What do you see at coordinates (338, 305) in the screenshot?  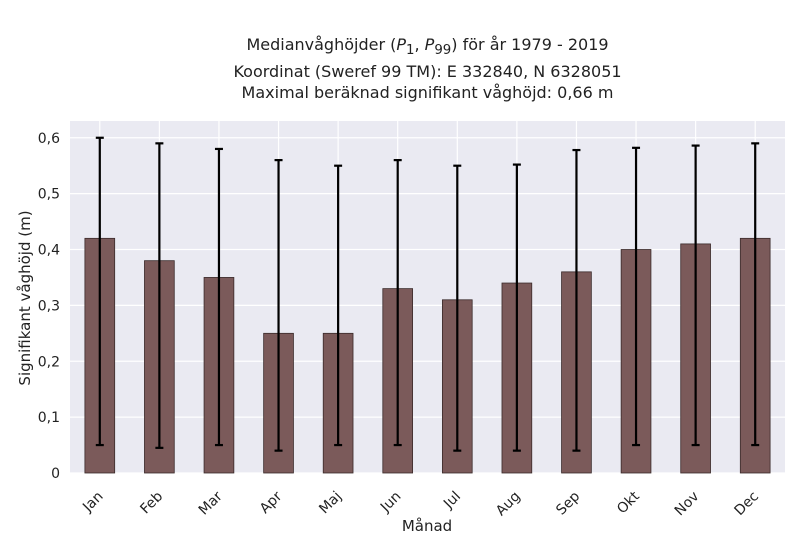 I see `error-bar-maj` at bounding box center [338, 305].